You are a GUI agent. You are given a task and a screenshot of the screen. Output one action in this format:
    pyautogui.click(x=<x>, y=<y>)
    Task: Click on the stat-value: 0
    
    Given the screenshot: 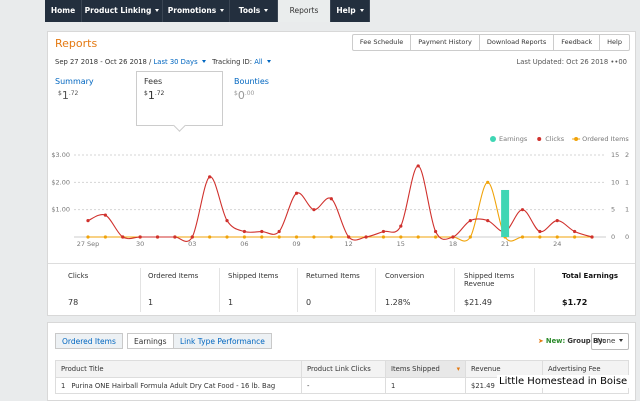 What is the action you would take?
    pyautogui.click(x=309, y=302)
    